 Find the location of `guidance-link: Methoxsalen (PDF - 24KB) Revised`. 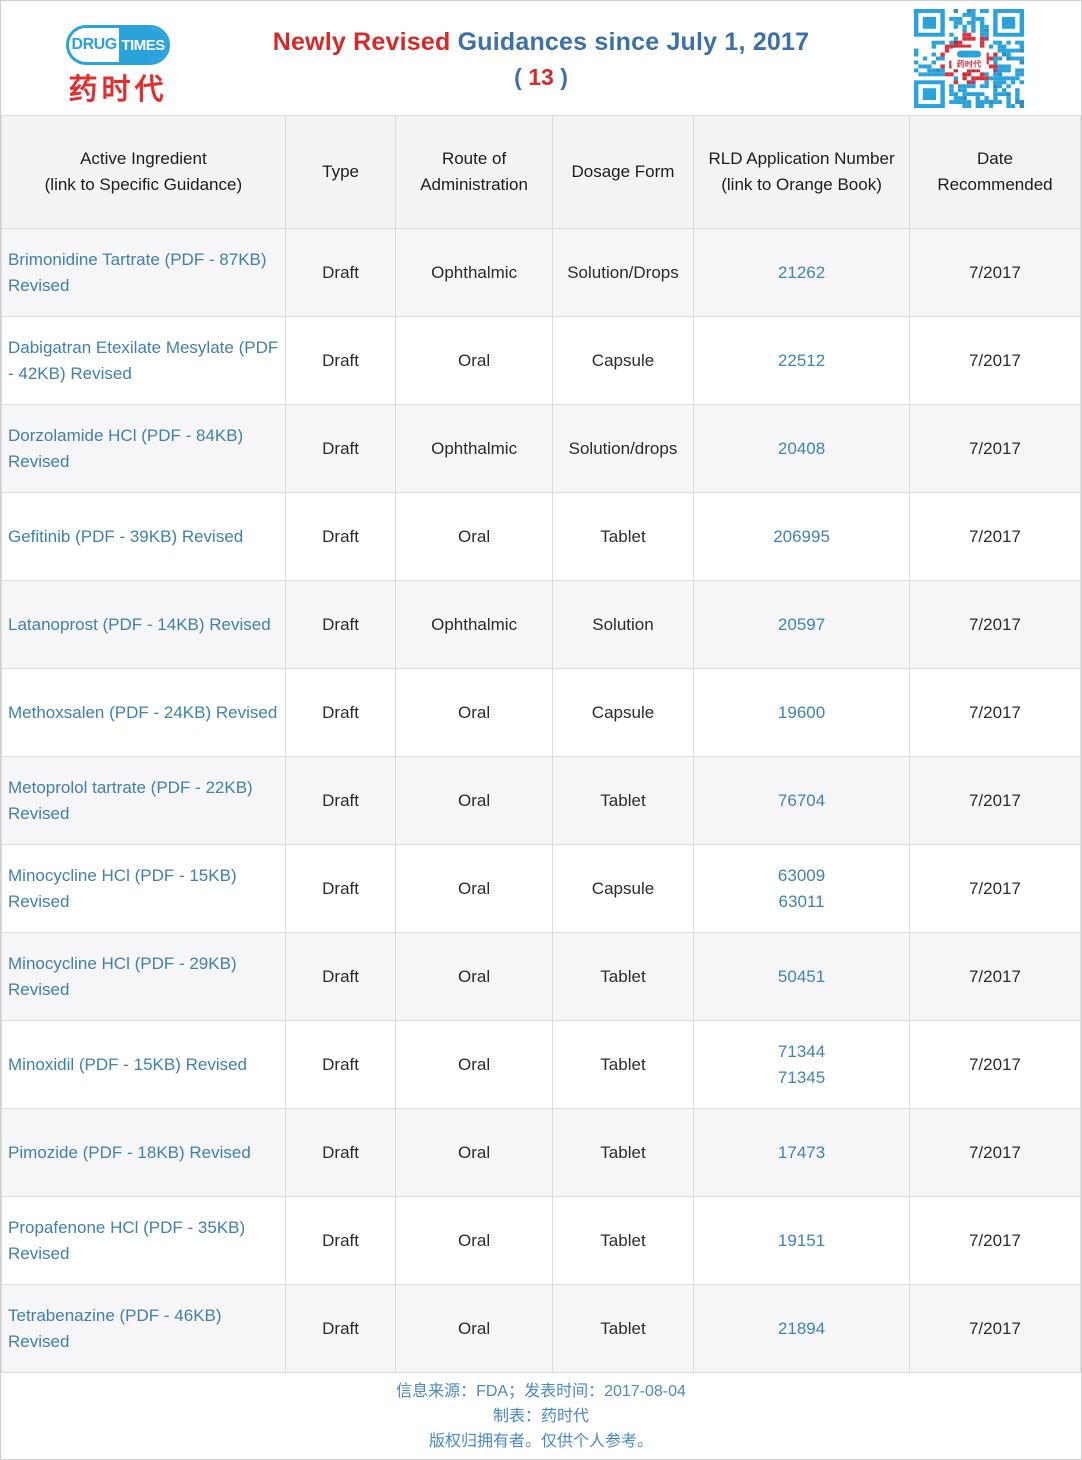

guidance-link: Methoxsalen (PDF - 24KB) Revised is located at coordinates (143, 712).